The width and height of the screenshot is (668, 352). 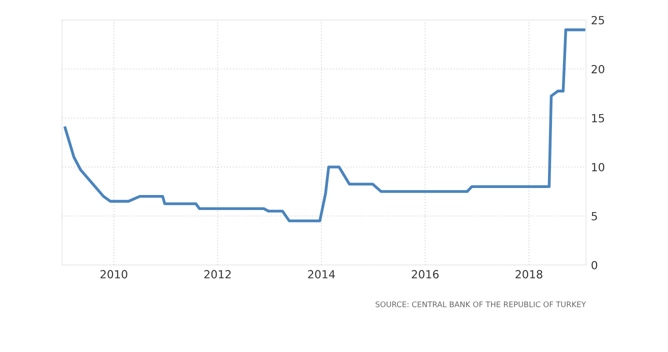 I want to click on x-tick-label: 2016, so click(x=425, y=274).